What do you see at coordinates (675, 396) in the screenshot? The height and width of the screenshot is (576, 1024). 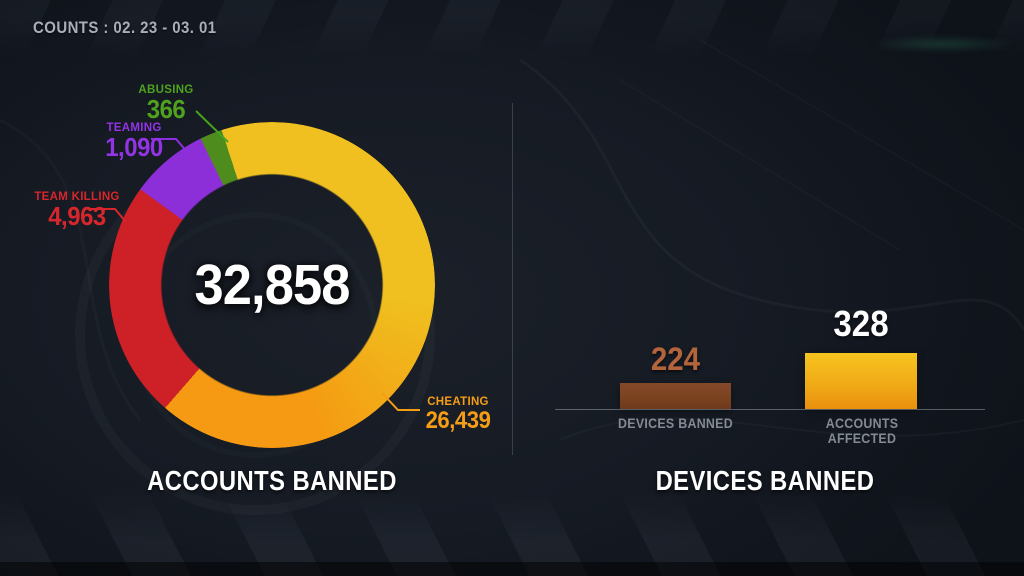 I see `devices-banned-bar` at bounding box center [675, 396].